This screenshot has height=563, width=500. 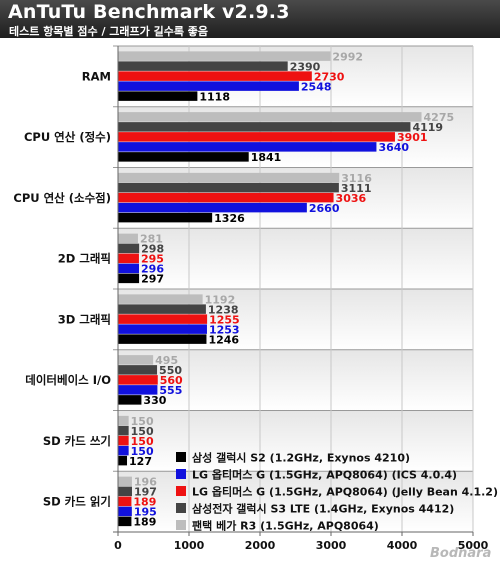 What do you see at coordinates (214, 96) in the screenshot?
I see `data-label: 1118` at bounding box center [214, 96].